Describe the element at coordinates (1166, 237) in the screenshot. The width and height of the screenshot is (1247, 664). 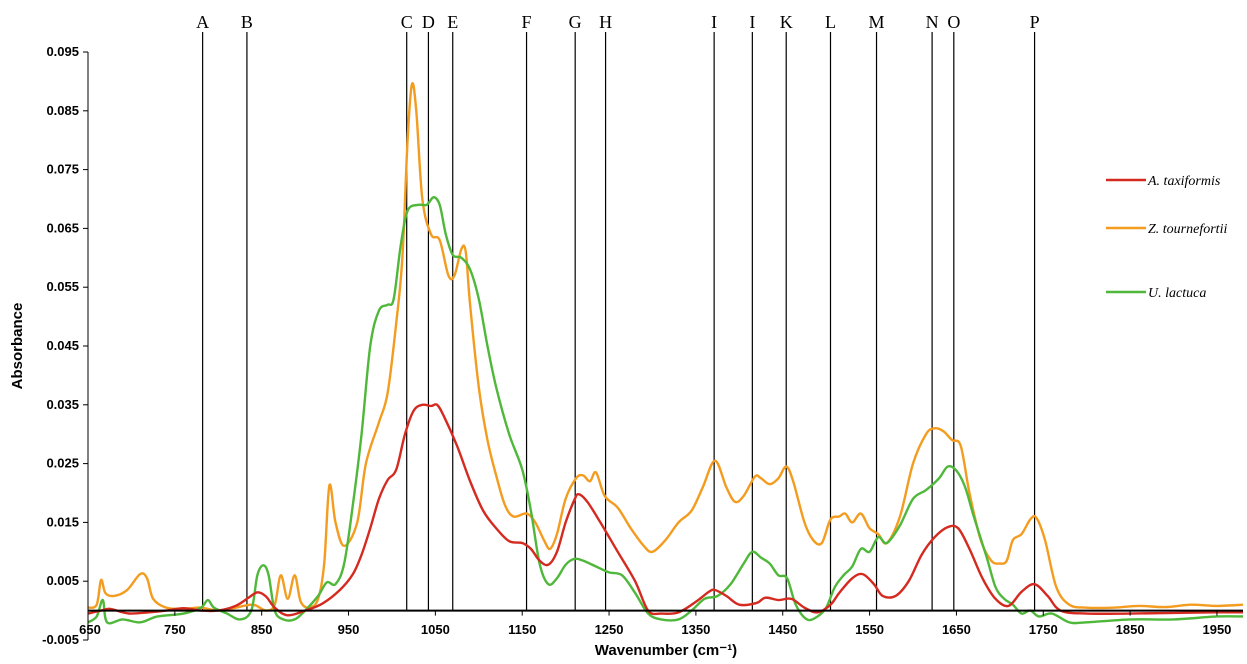
I see `legend: A. taxiformis Z. tournefortii U. lactuca` at that location.